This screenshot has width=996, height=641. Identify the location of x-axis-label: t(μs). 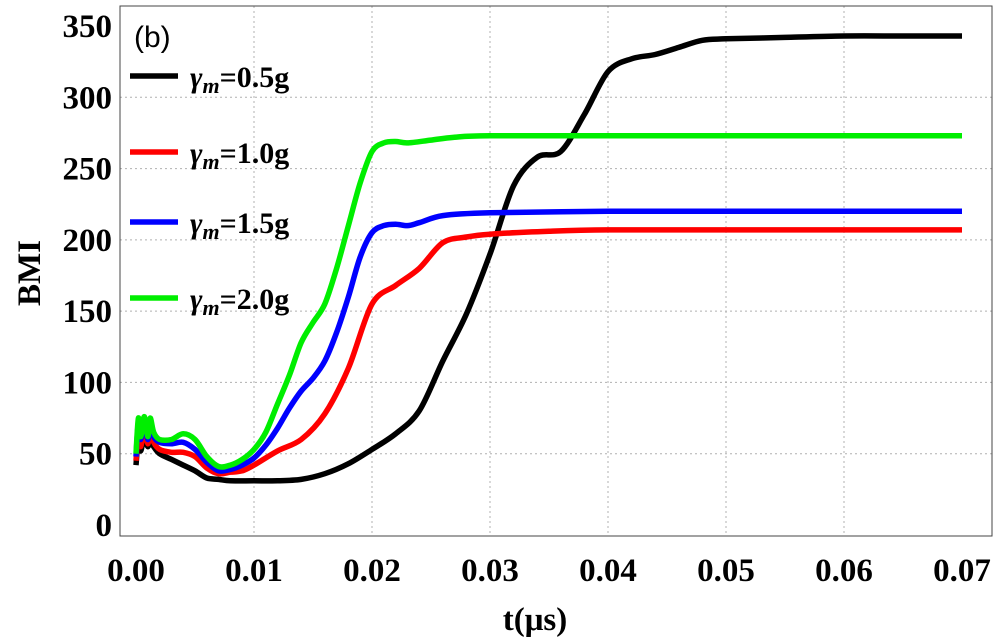
(535, 620).